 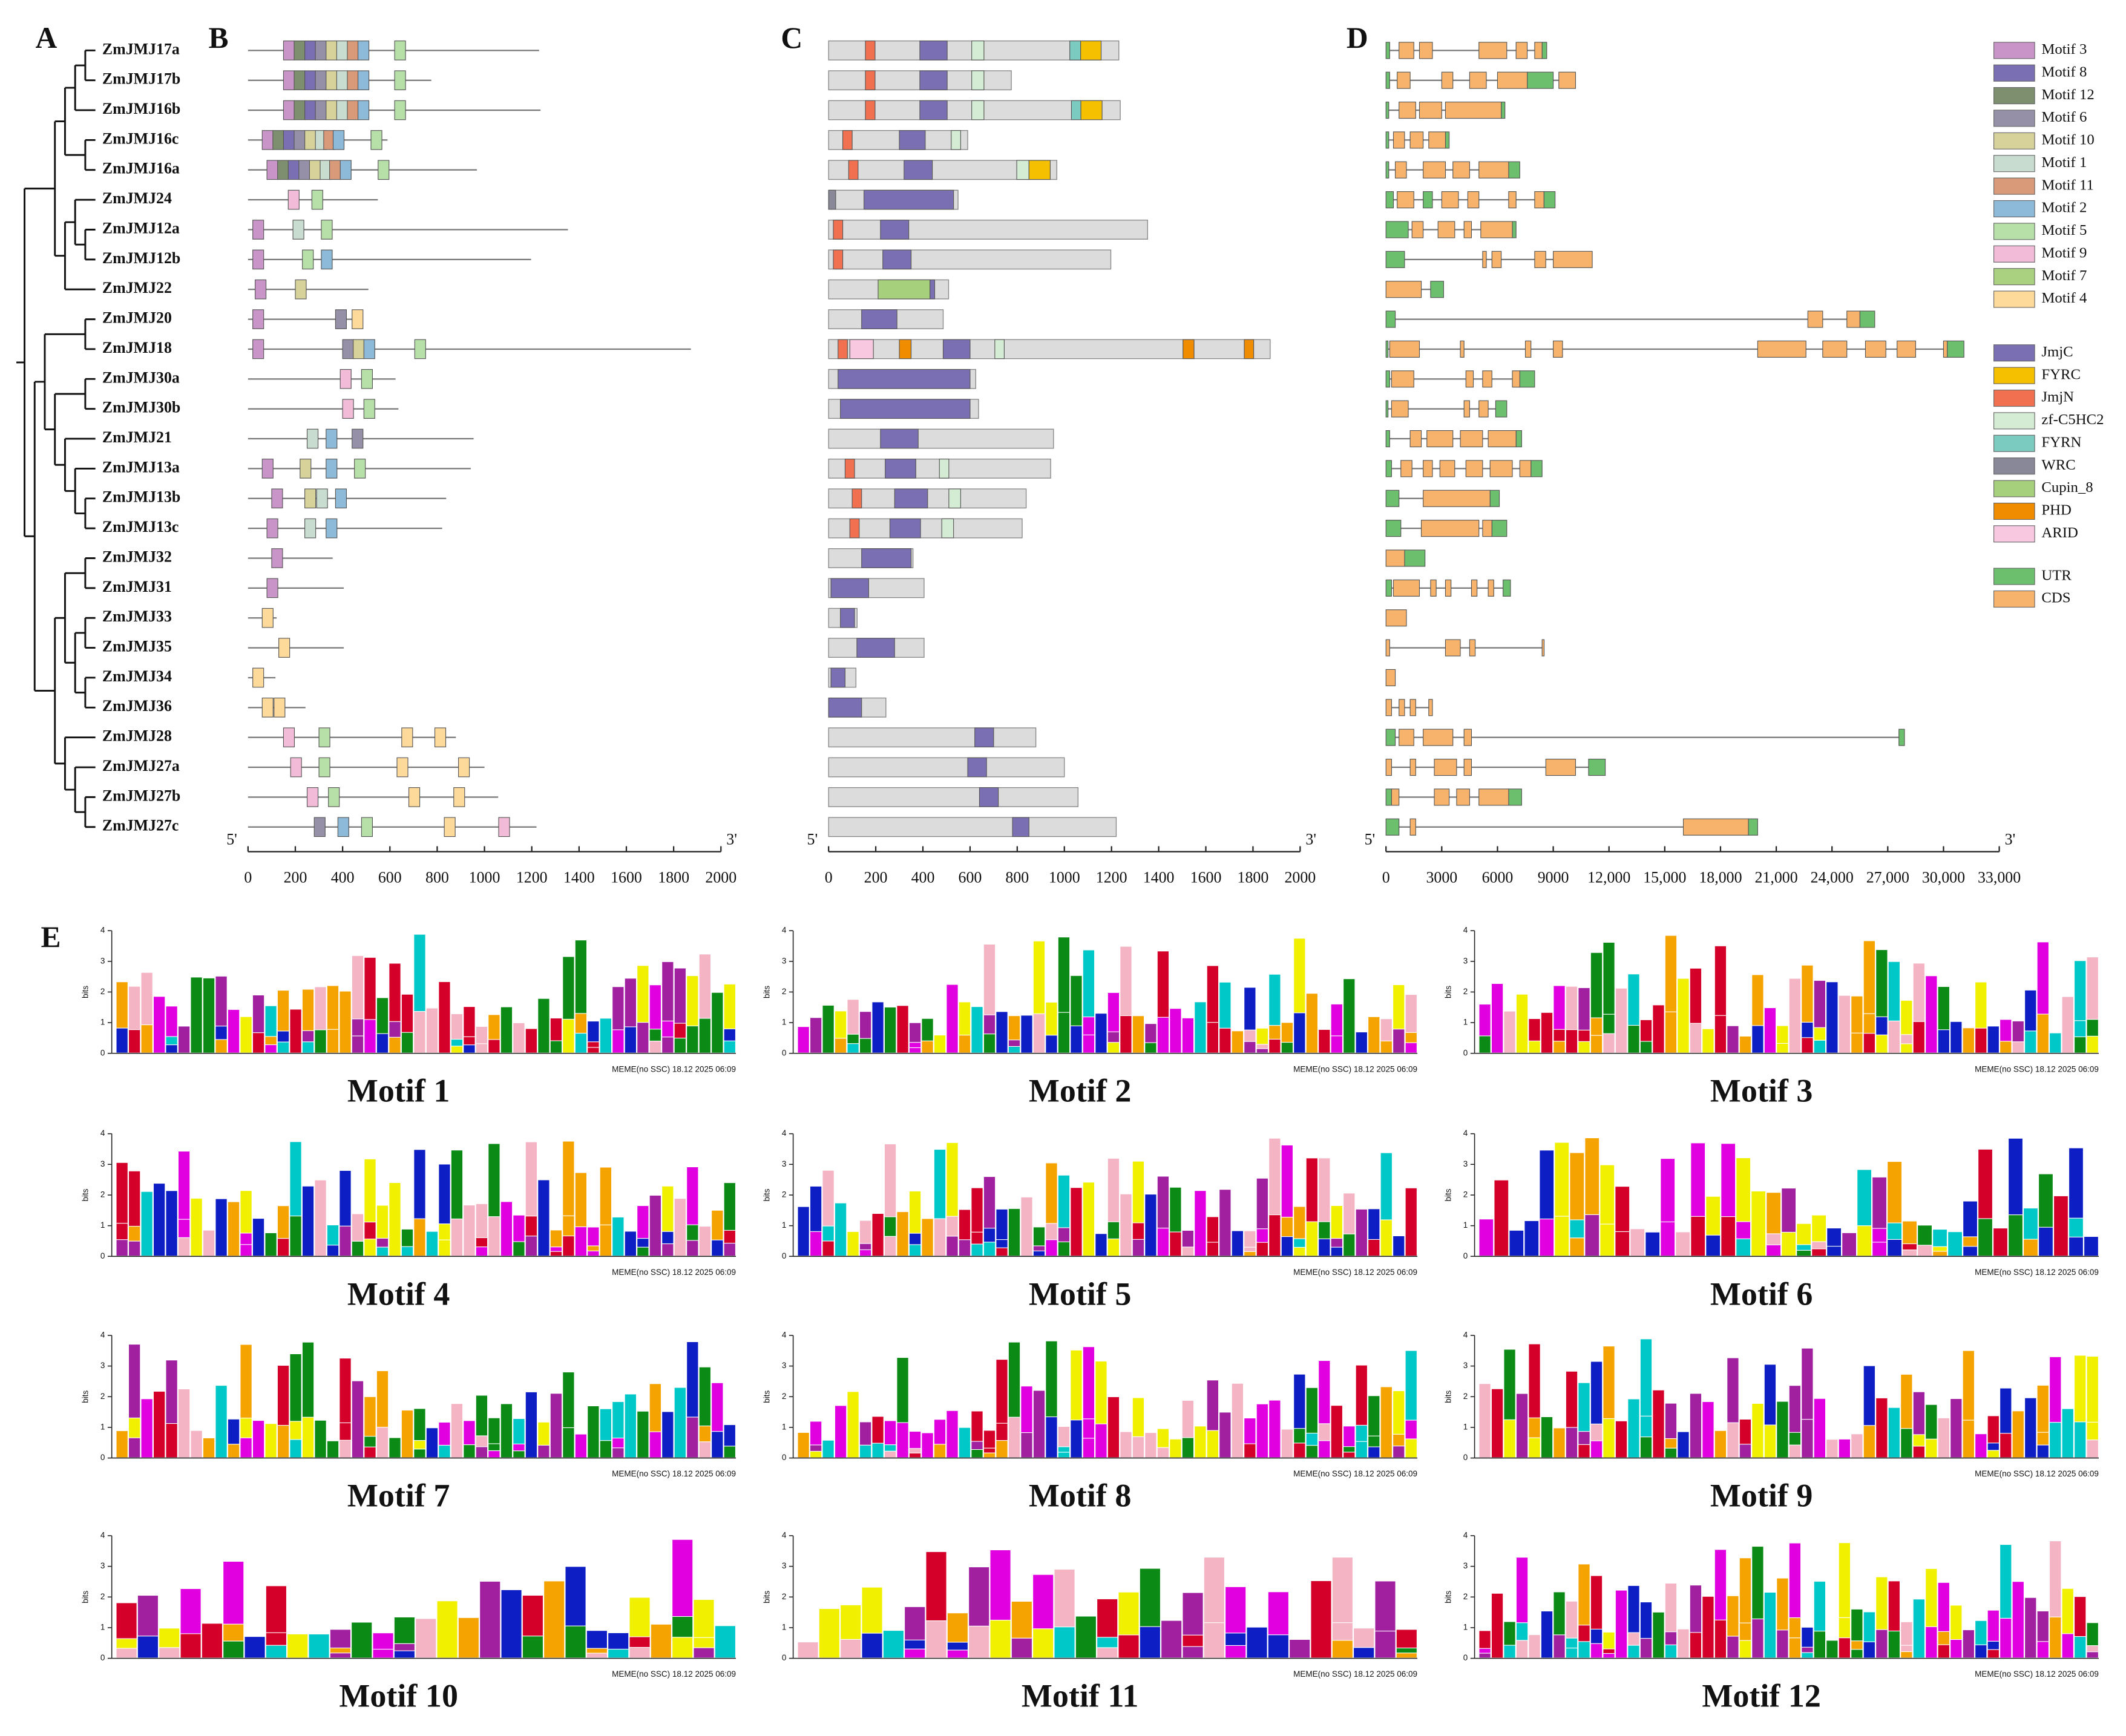 I want to click on legend-label: Motif 4, so click(x=2064, y=298).